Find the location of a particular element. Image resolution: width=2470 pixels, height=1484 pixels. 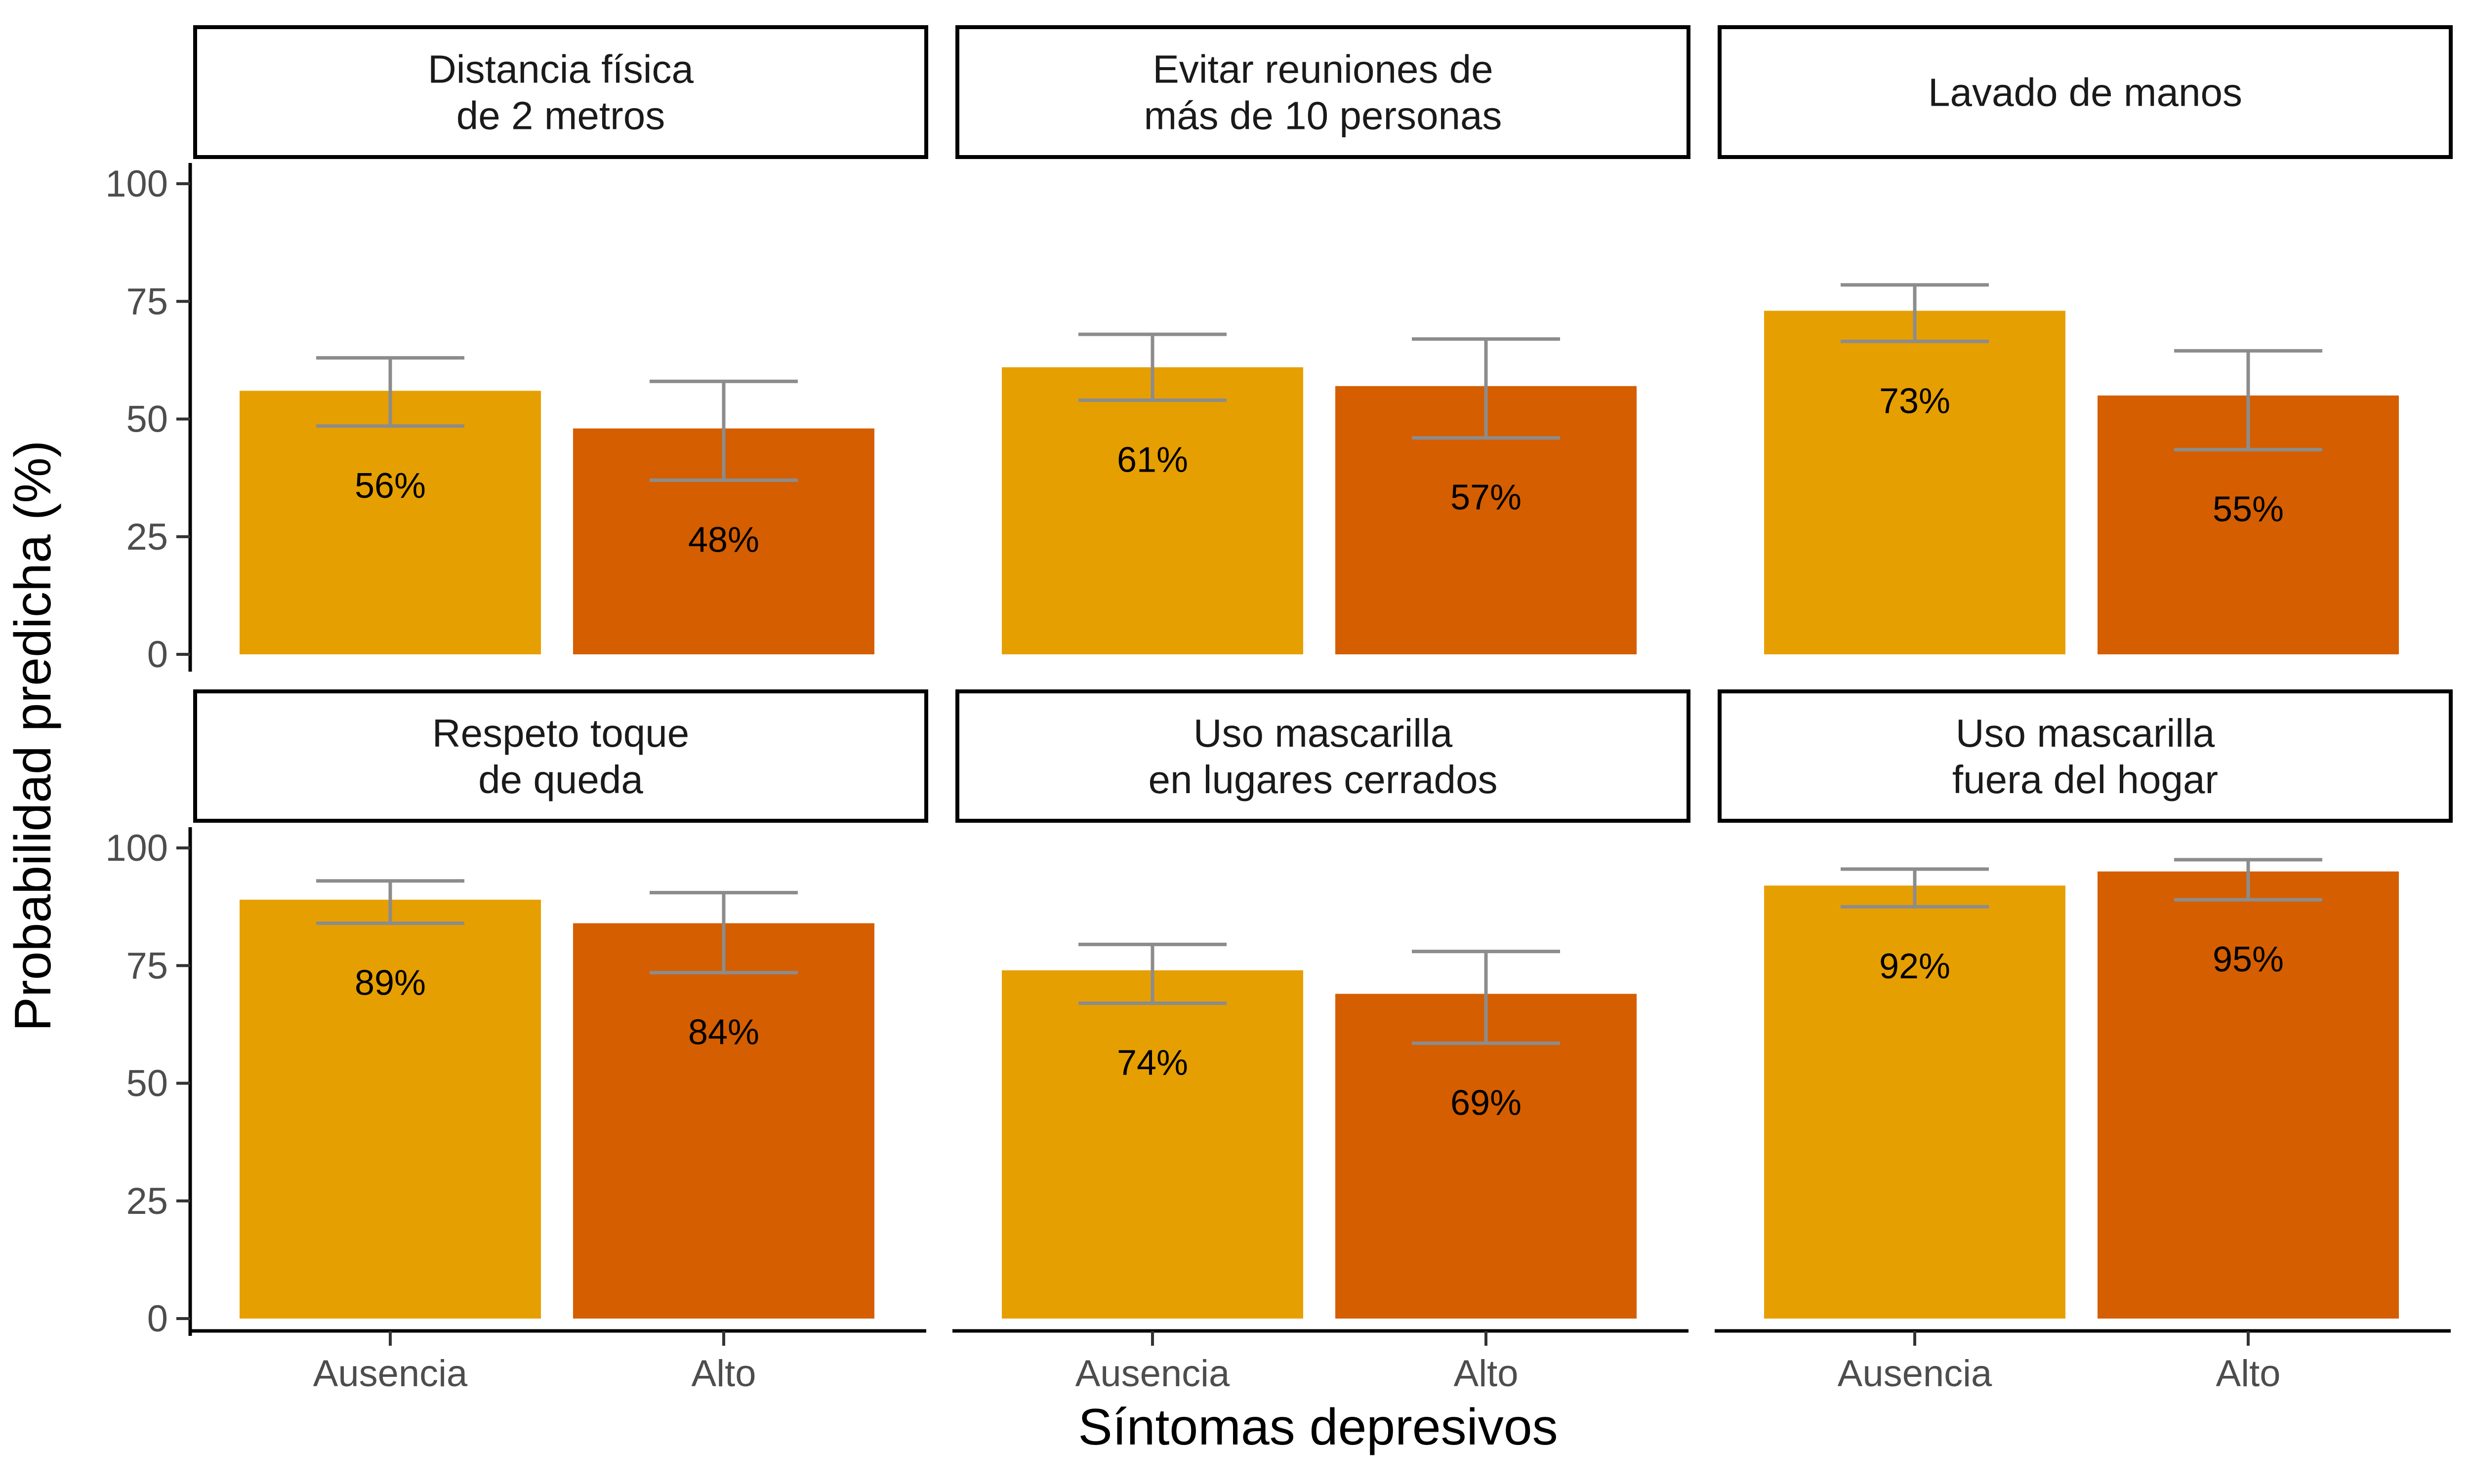

data-label: 48% is located at coordinates (723, 540).